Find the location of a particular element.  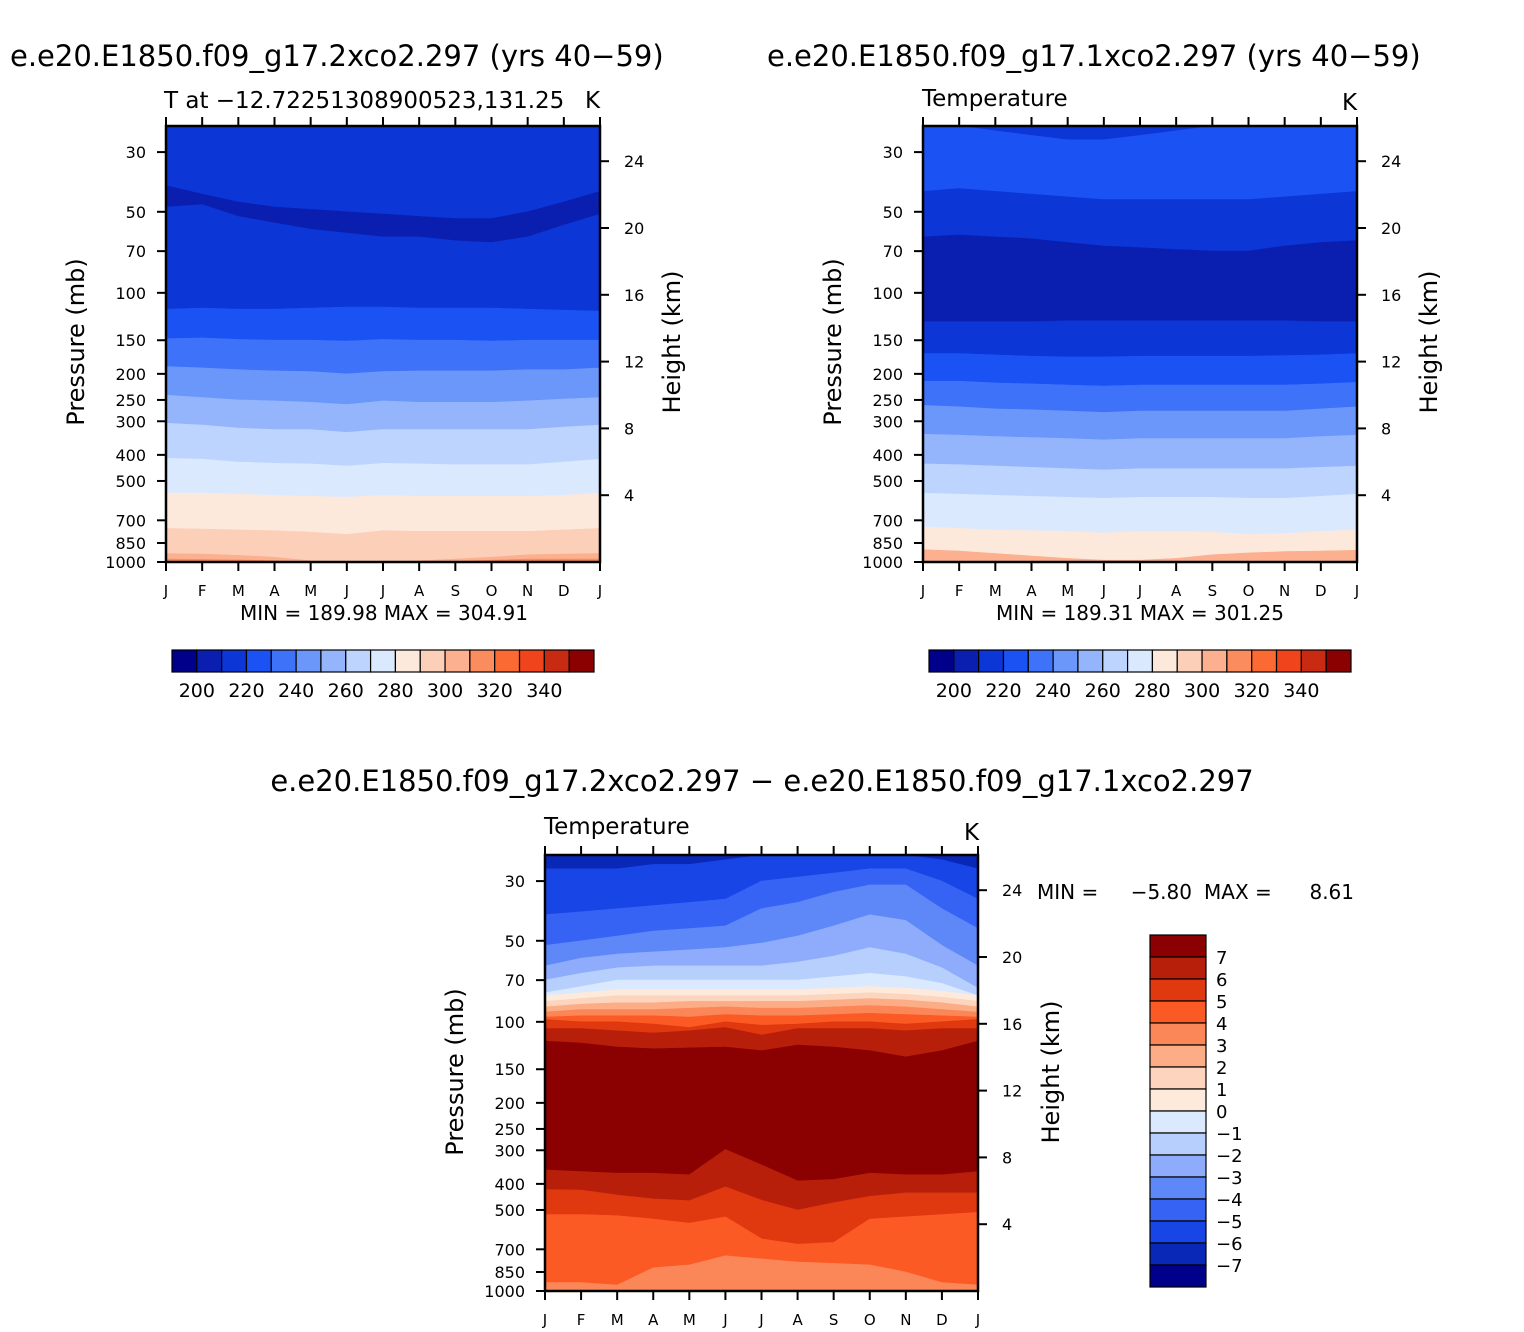

colorbar-label: 300 is located at coordinates (445, 691).